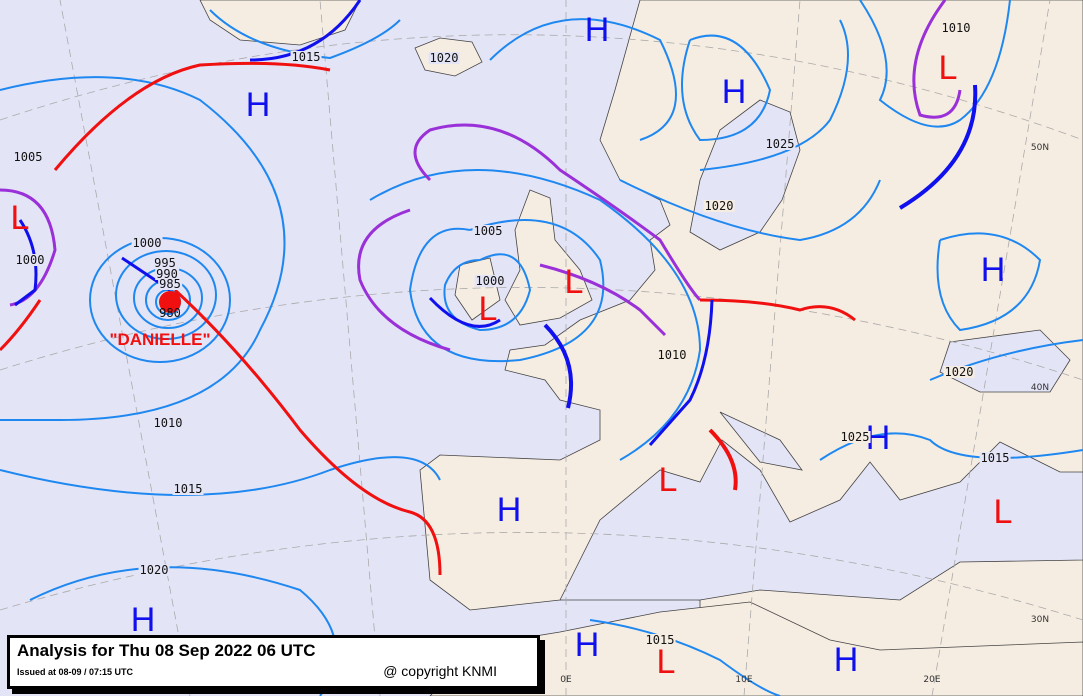 Image resolution: width=1083 pixels, height=696 pixels. Describe the element at coordinates (1040, 388) in the screenshot. I see `latitude-label: 40N` at that location.